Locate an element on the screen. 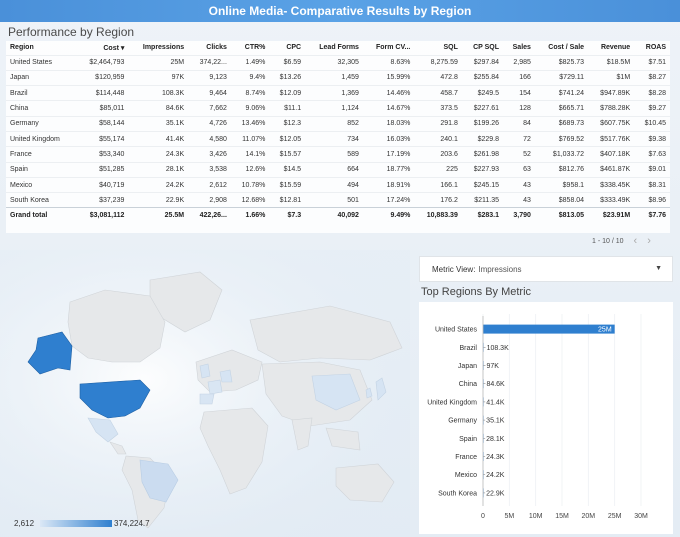 This screenshot has height=537, width=680. data-label: 28.1K is located at coordinates (495, 439).